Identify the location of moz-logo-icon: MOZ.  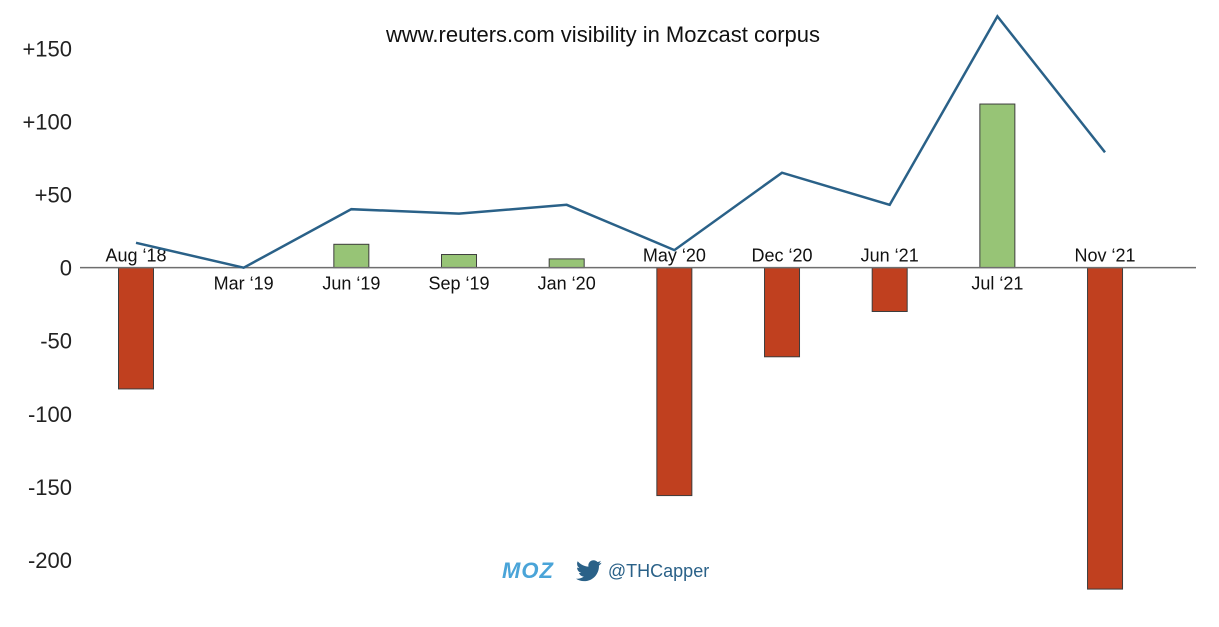
(528, 570).